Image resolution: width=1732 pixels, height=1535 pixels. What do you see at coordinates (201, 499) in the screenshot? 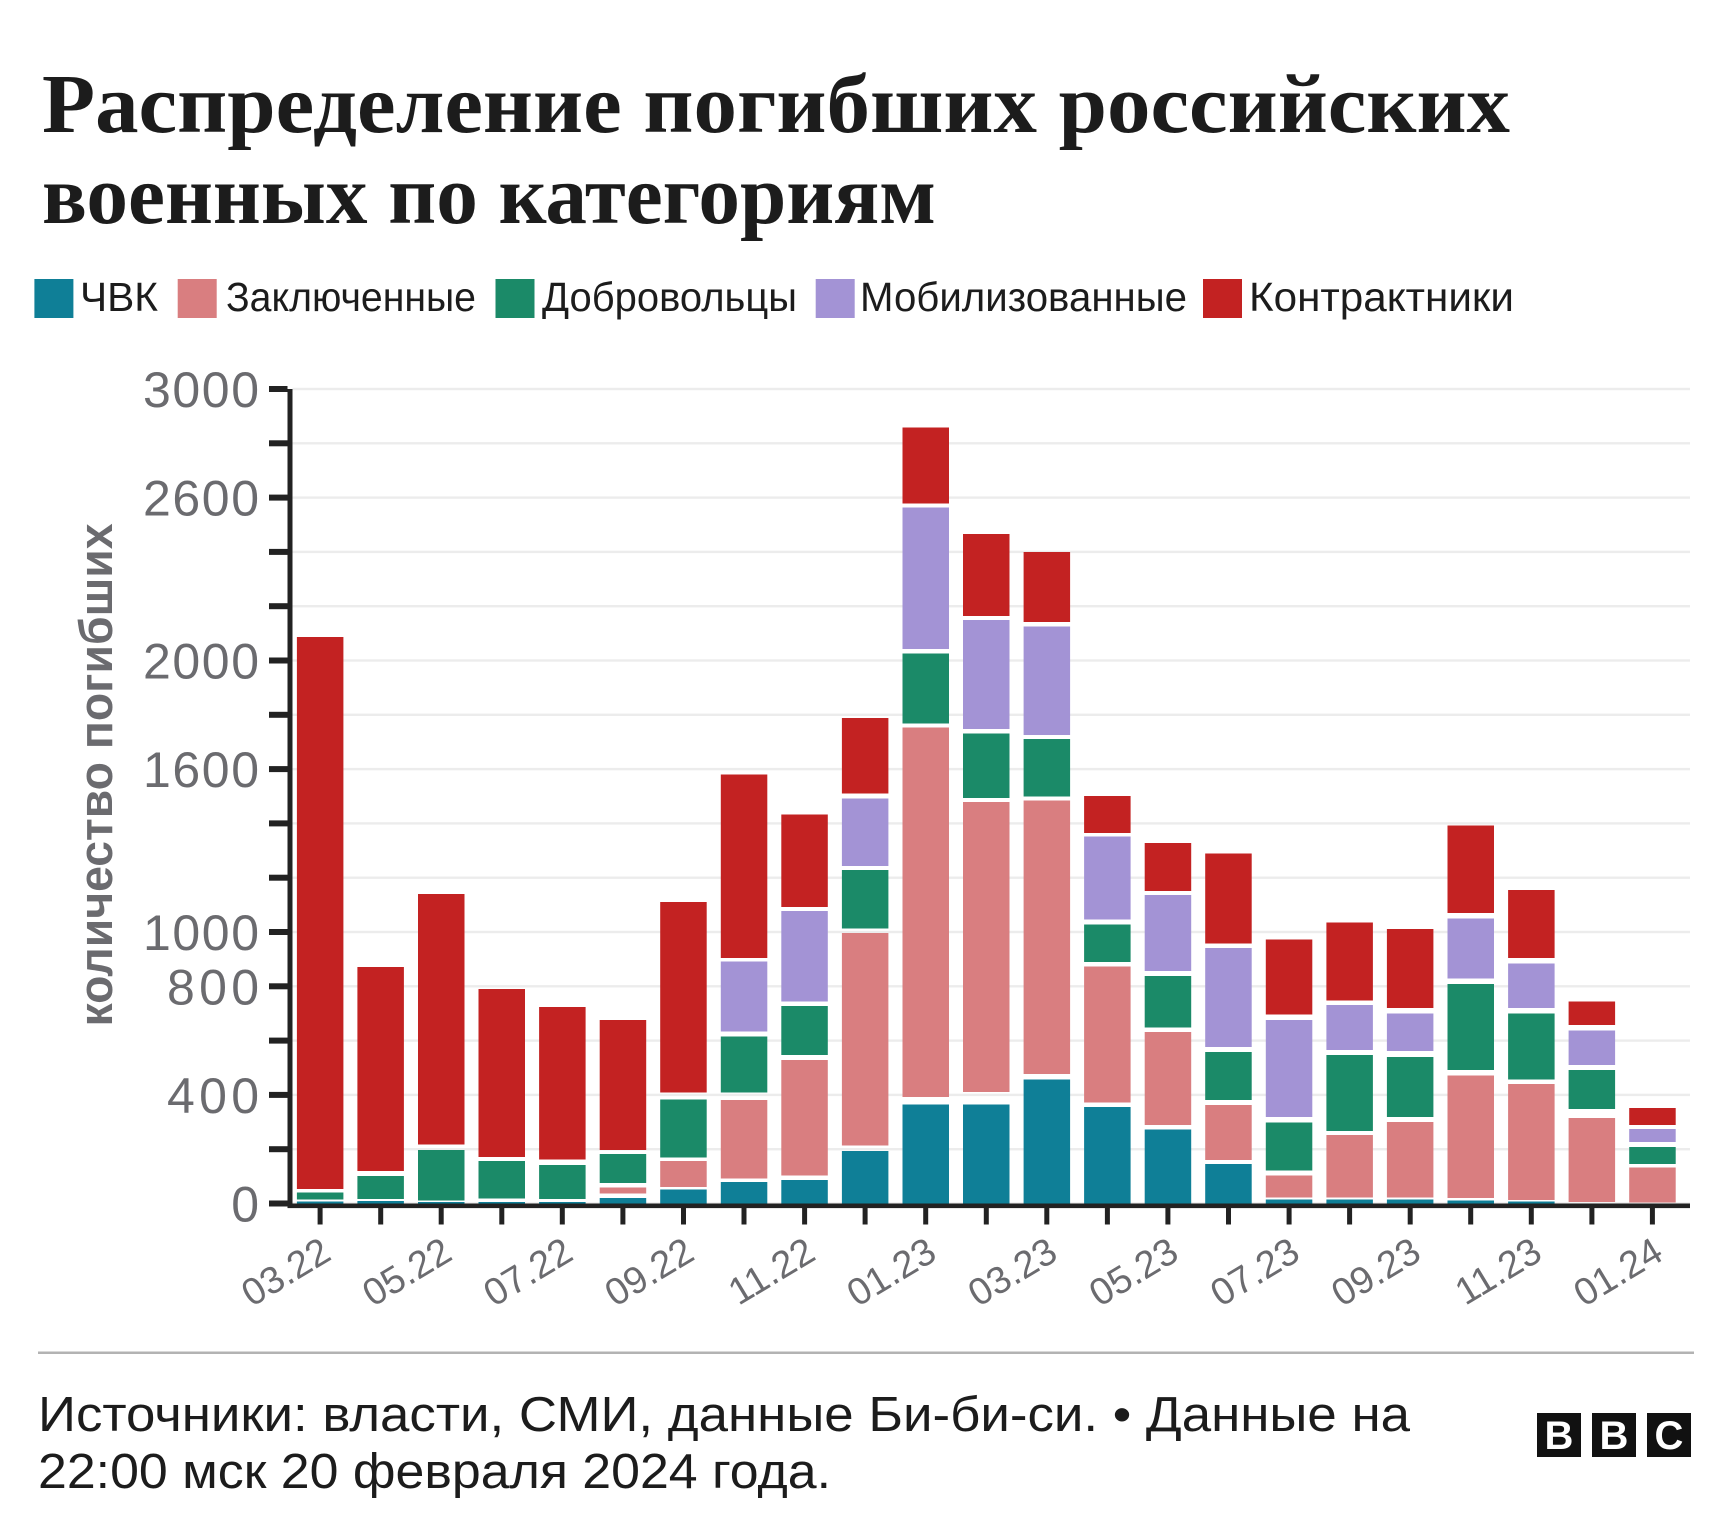
I see `svg-text: 2600` at bounding box center [201, 499].